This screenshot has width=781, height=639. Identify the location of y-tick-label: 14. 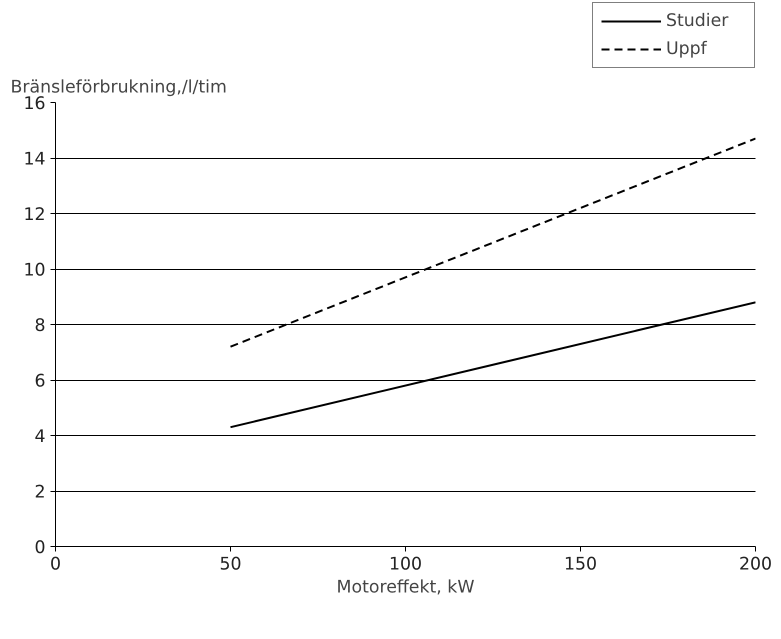
(34, 160).